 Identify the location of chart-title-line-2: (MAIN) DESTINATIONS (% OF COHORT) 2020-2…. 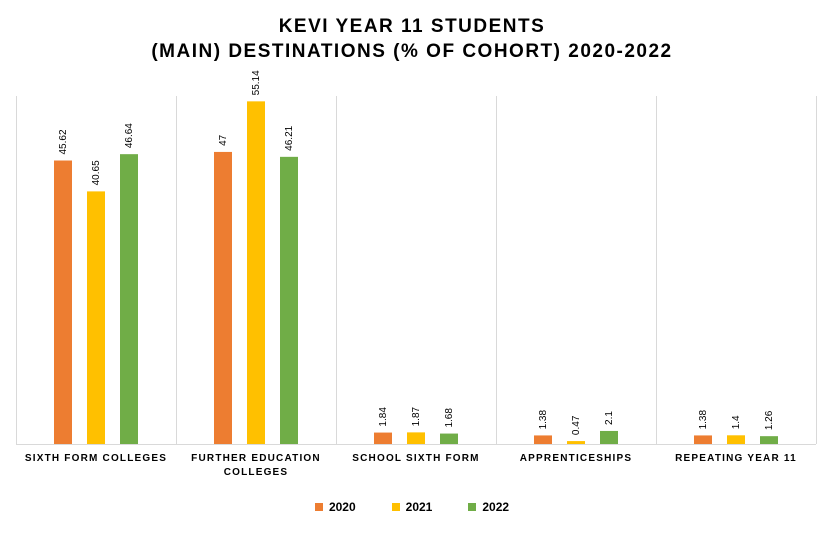
(412, 51).